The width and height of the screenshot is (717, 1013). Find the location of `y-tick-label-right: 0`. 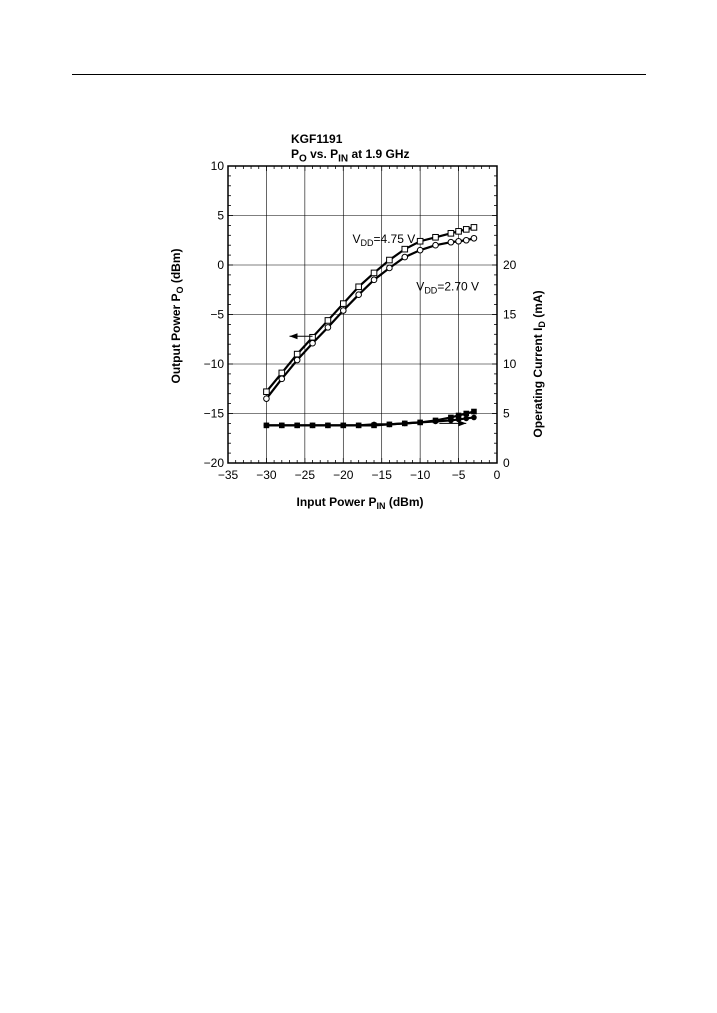

y-tick-label-right: 0 is located at coordinates (506, 463).